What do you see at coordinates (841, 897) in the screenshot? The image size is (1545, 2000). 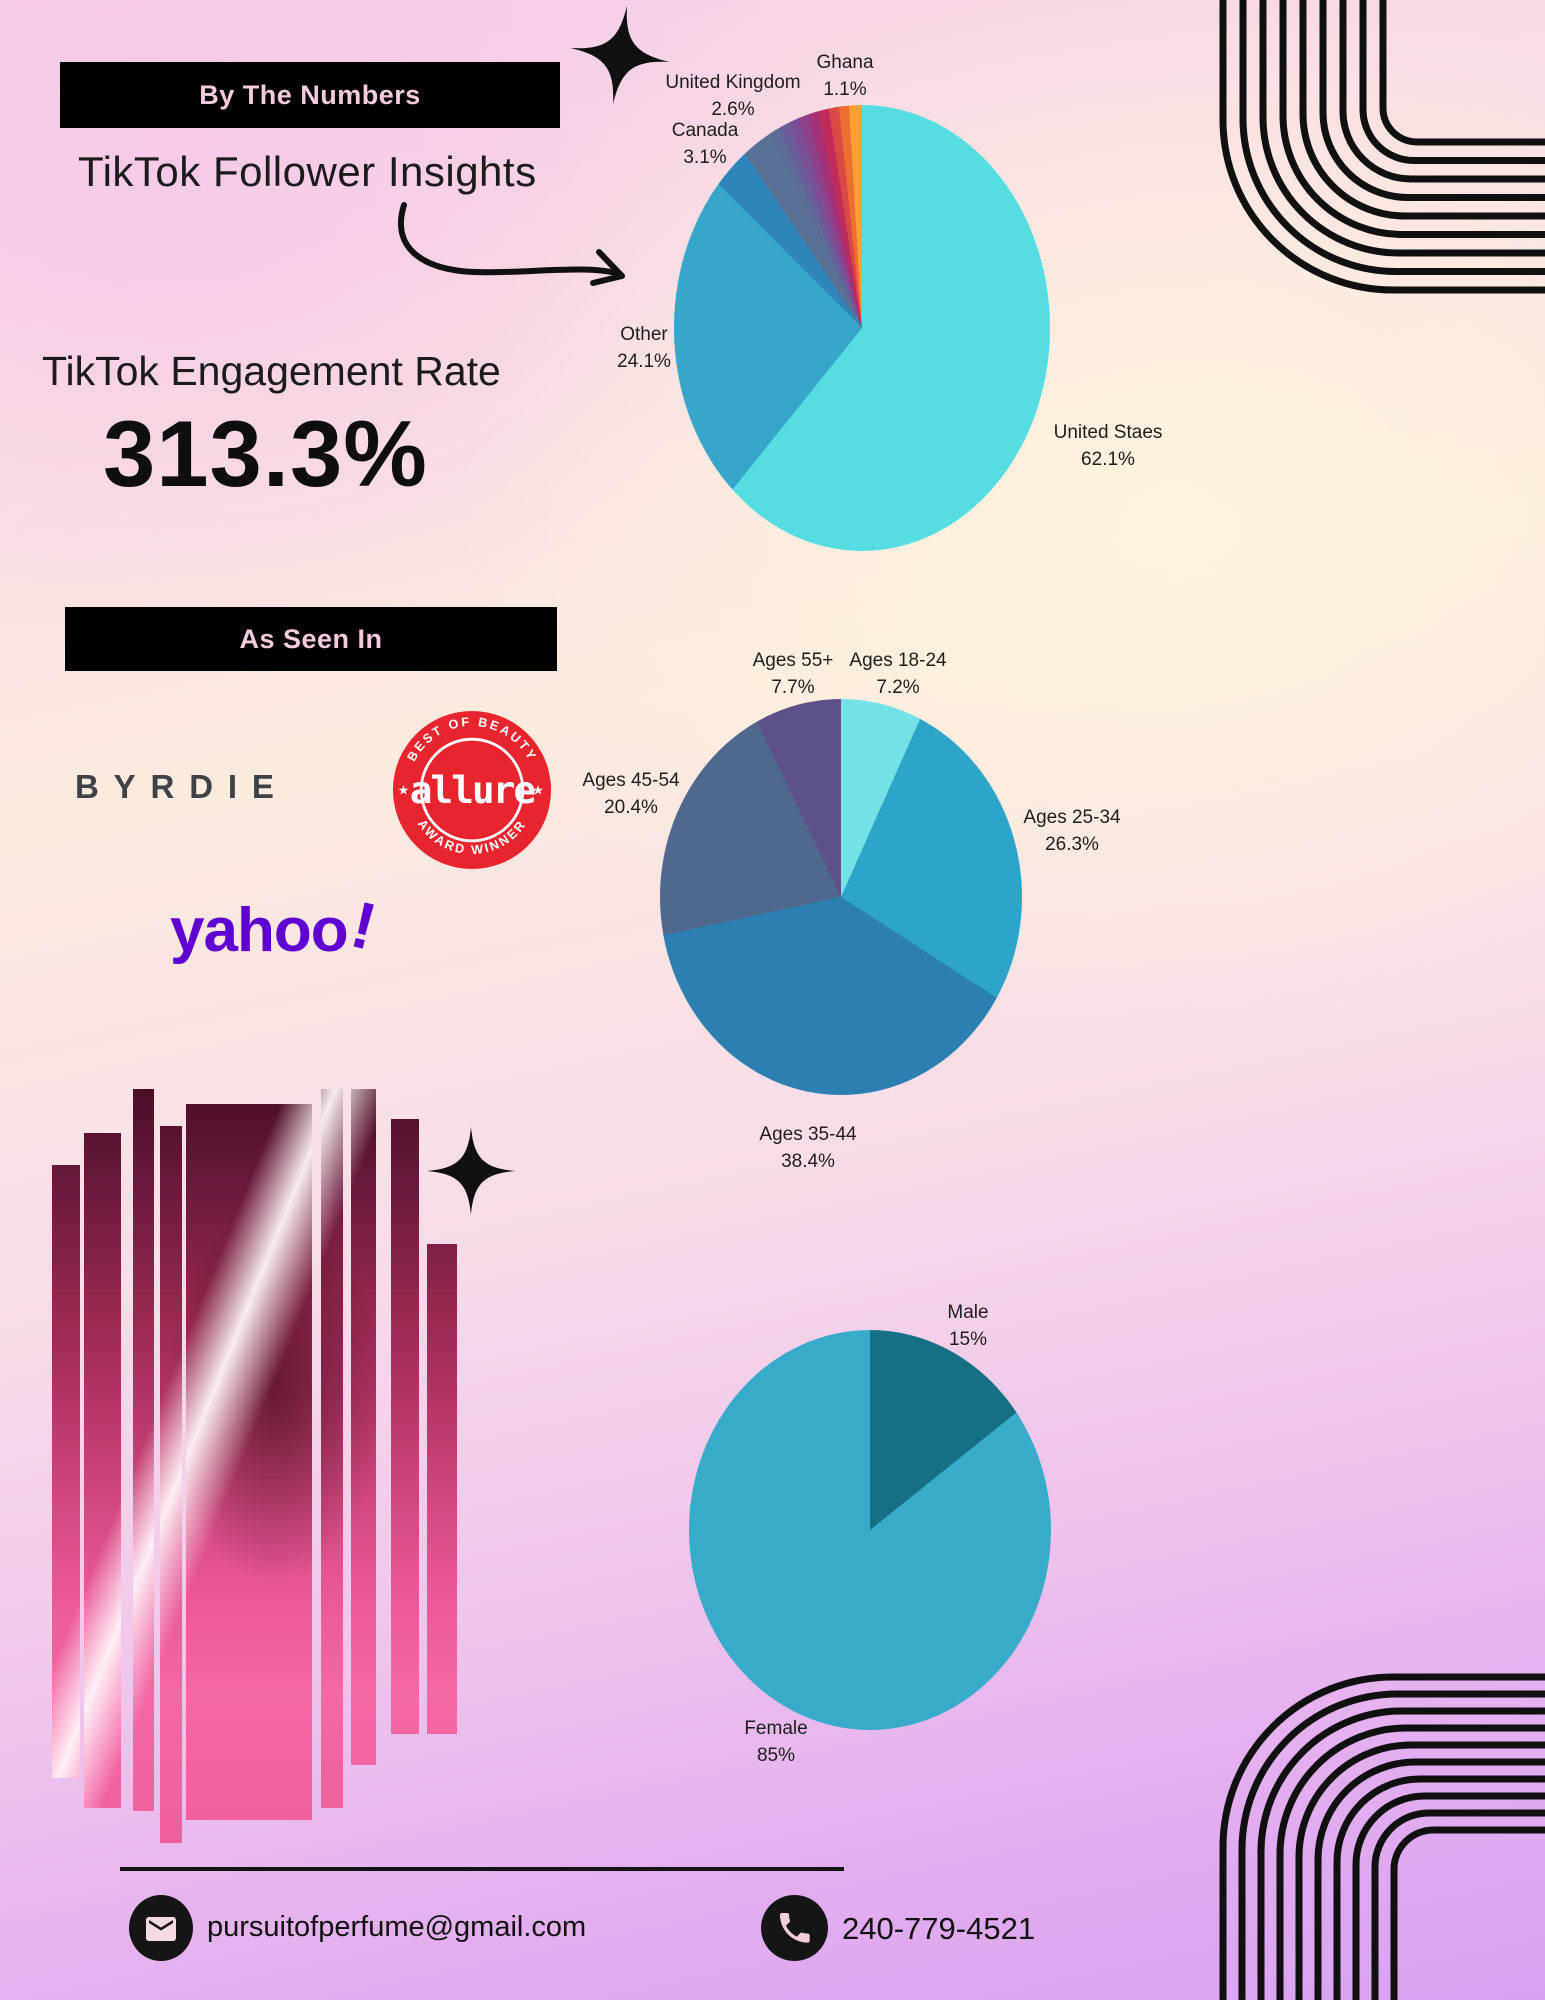 I see `pie-followers-by-age` at bounding box center [841, 897].